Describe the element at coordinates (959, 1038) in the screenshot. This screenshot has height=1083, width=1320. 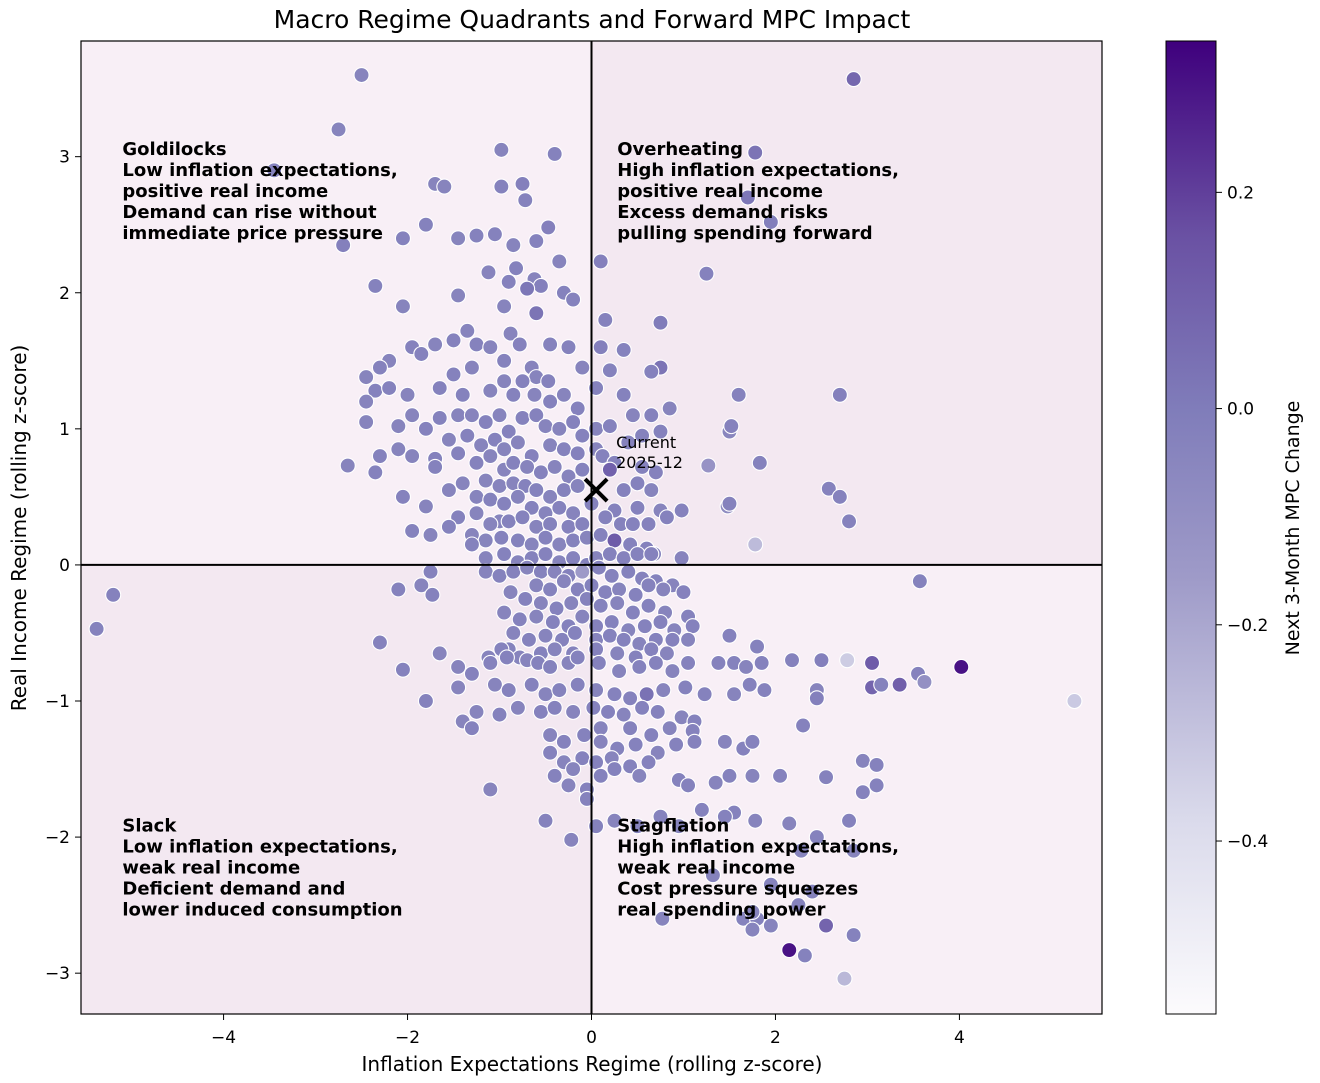
I see `x-tick-label: 4` at that location.